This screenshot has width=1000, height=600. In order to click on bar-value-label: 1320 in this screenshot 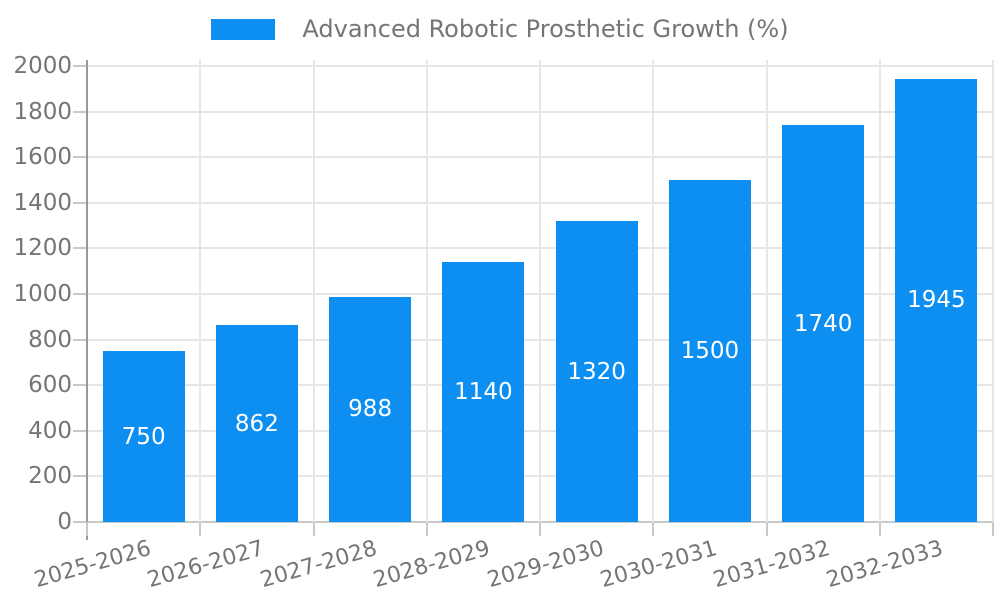, I will do `click(596, 371)`.